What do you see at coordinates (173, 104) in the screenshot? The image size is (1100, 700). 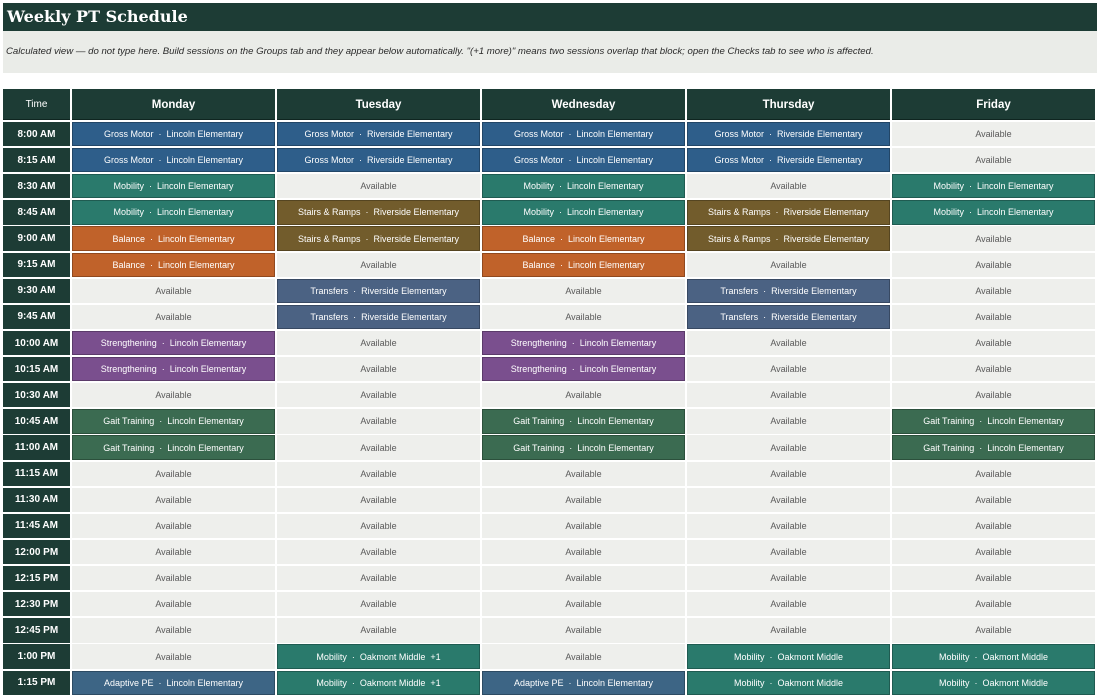 I see `column-header-monday: Monday` at bounding box center [173, 104].